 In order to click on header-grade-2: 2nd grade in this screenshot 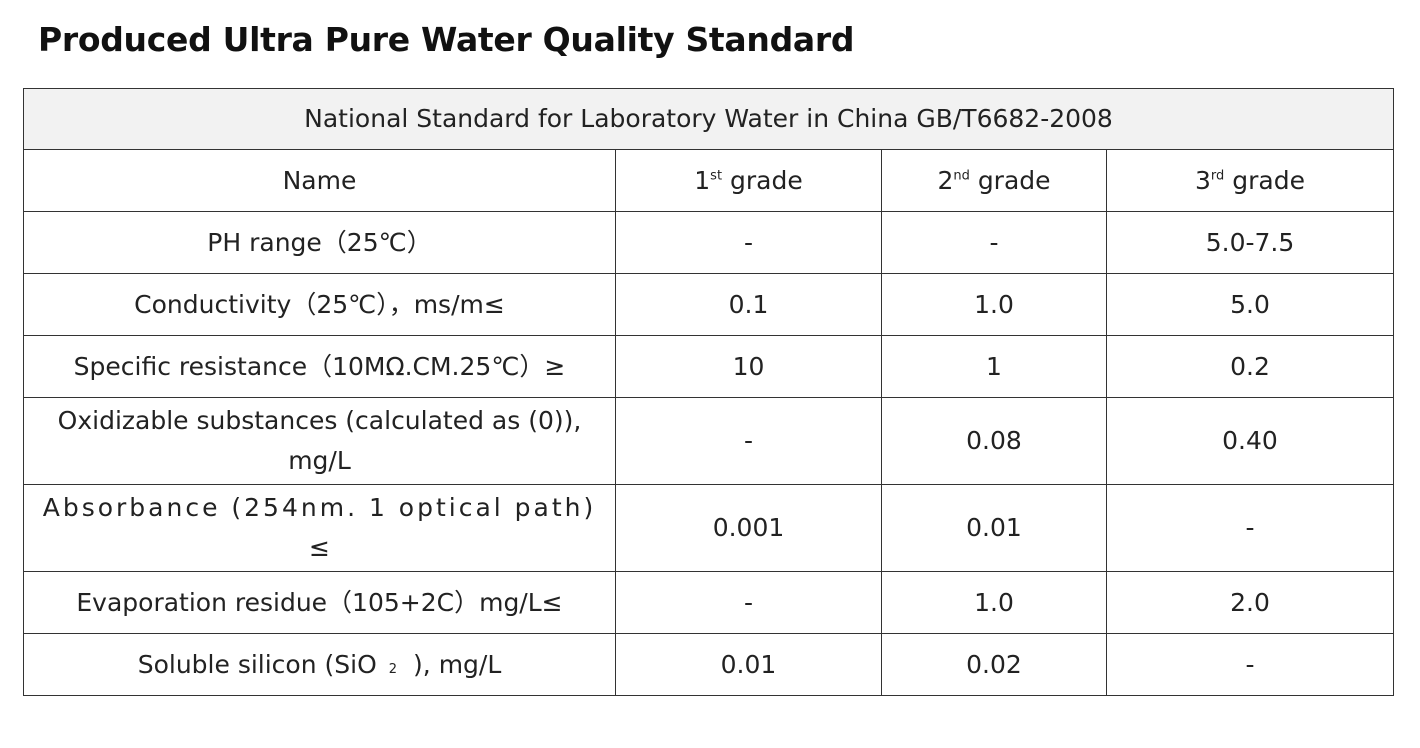, I will do `click(994, 180)`.